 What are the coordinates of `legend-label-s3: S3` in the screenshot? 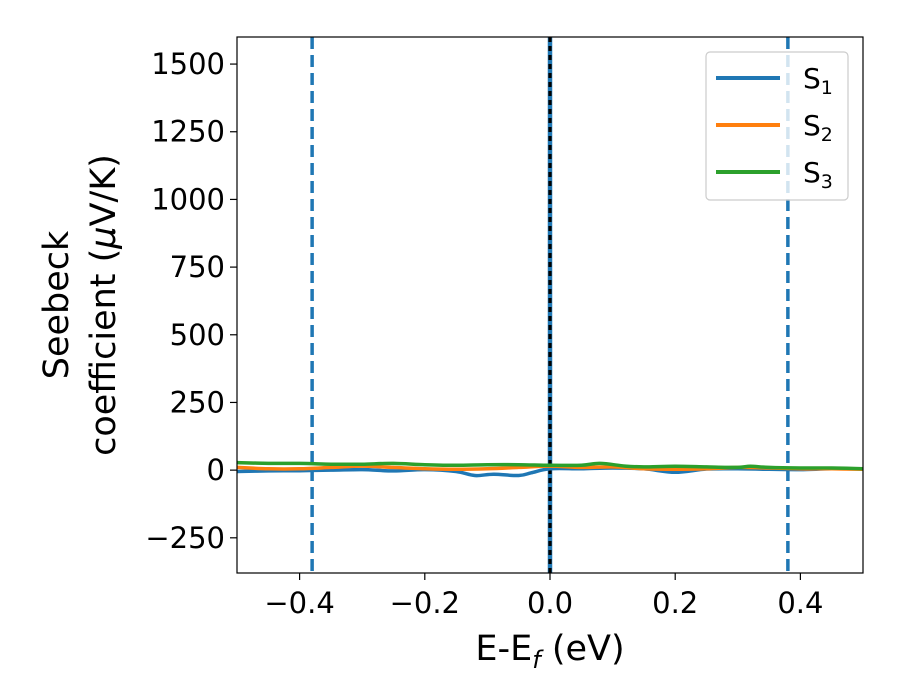 It's located at (818, 174).